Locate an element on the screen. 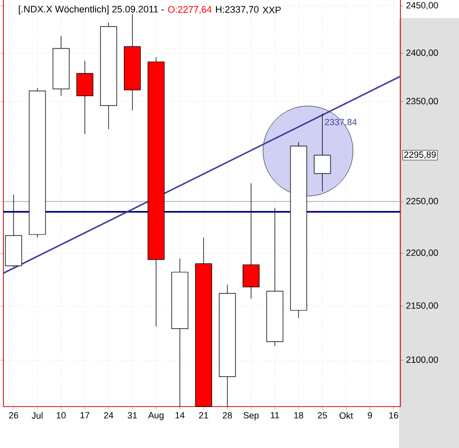 This screenshot has width=459, height=448. y-tick-label: 2100,00 is located at coordinates (422, 360).